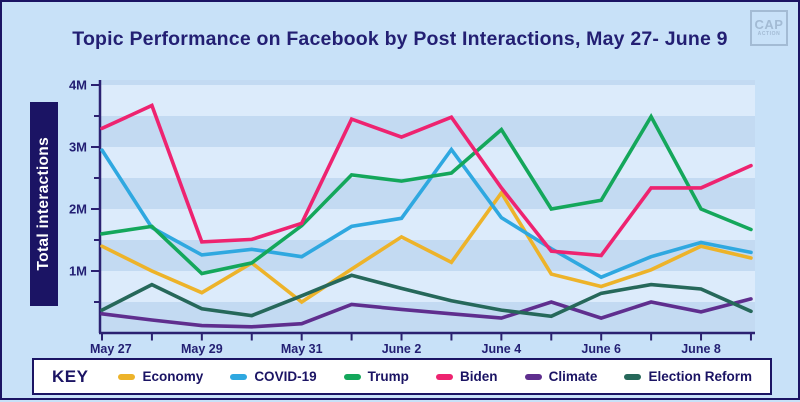 The height and width of the screenshot is (402, 800). What do you see at coordinates (352, 376) in the screenshot?
I see `legend-marker-trump` at bounding box center [352, 376].